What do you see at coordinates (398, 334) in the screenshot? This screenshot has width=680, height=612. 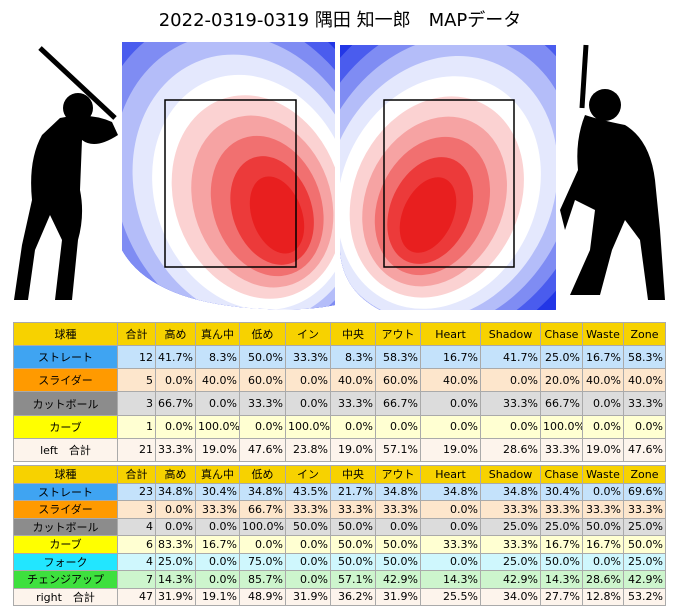 I see `header-cell: アウト` at bounding box center [398, 334].